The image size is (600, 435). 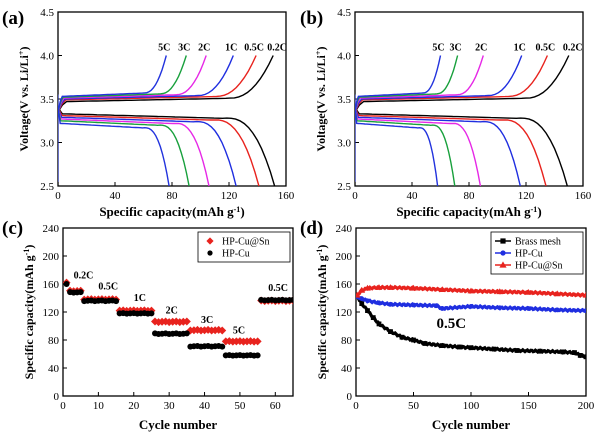 What do you see at coordinates (13, 18) in the screenshot?
I see `panel-label: (a)` at bounding box center [13, 18].